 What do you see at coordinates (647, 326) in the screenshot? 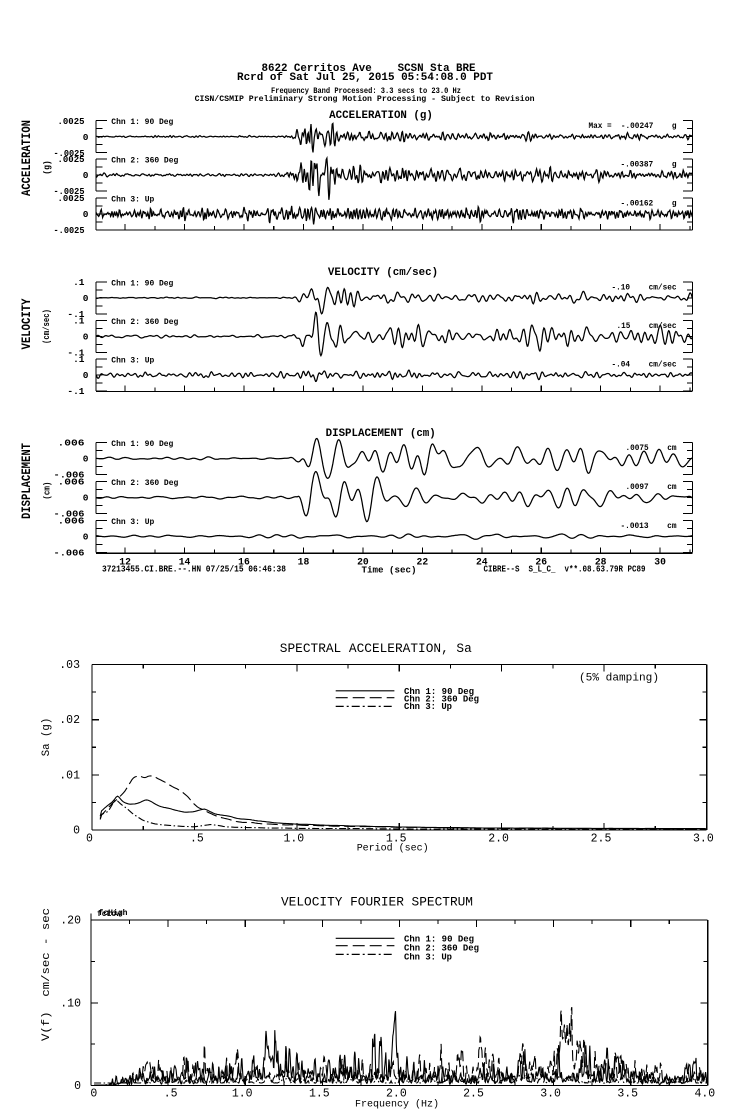
I see `svg-text: .15 cm/sec` at bounding box center [647, 326].